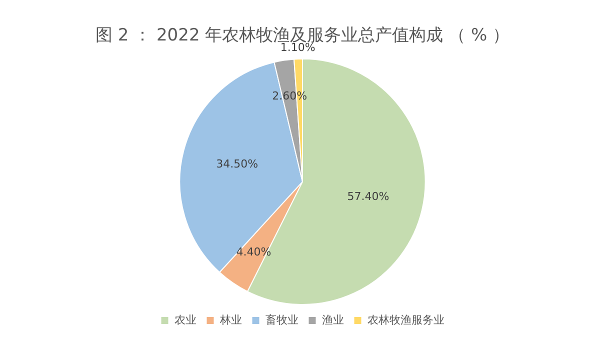  Describe the element at coordinates (405, 319) in the screenshot. I see `legend-label: 农林牧渔服务业` at that location.